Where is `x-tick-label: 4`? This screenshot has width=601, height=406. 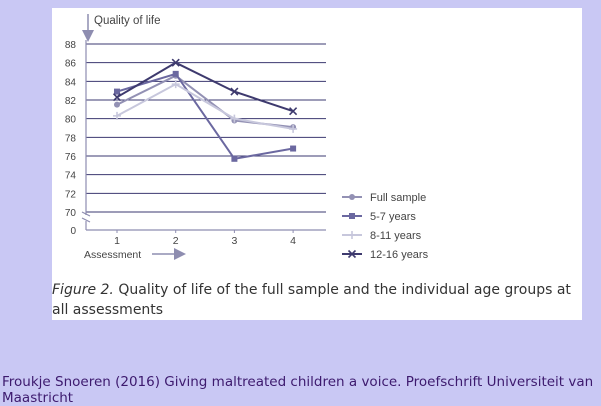 x-tick-label: 4 is located at coordinates (293, 241).